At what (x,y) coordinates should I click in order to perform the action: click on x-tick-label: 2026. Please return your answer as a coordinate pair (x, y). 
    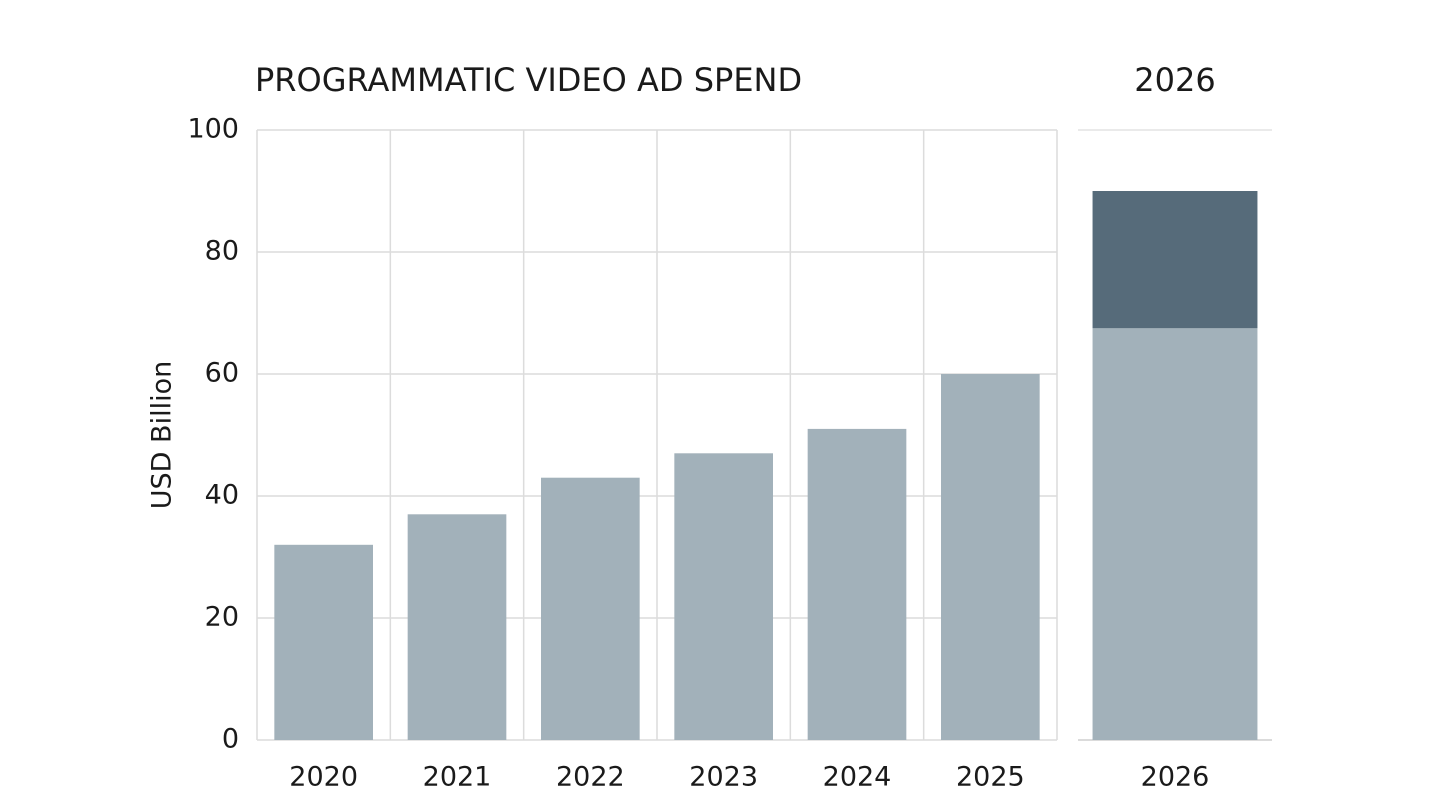
    Looking at the image, I should click on (1175, 777).